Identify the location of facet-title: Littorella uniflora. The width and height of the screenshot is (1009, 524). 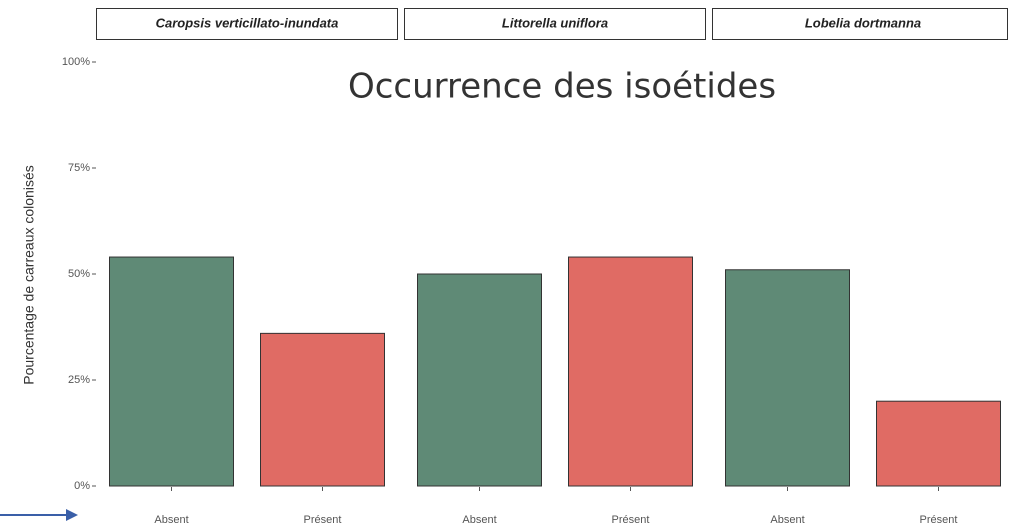
(555, 22).